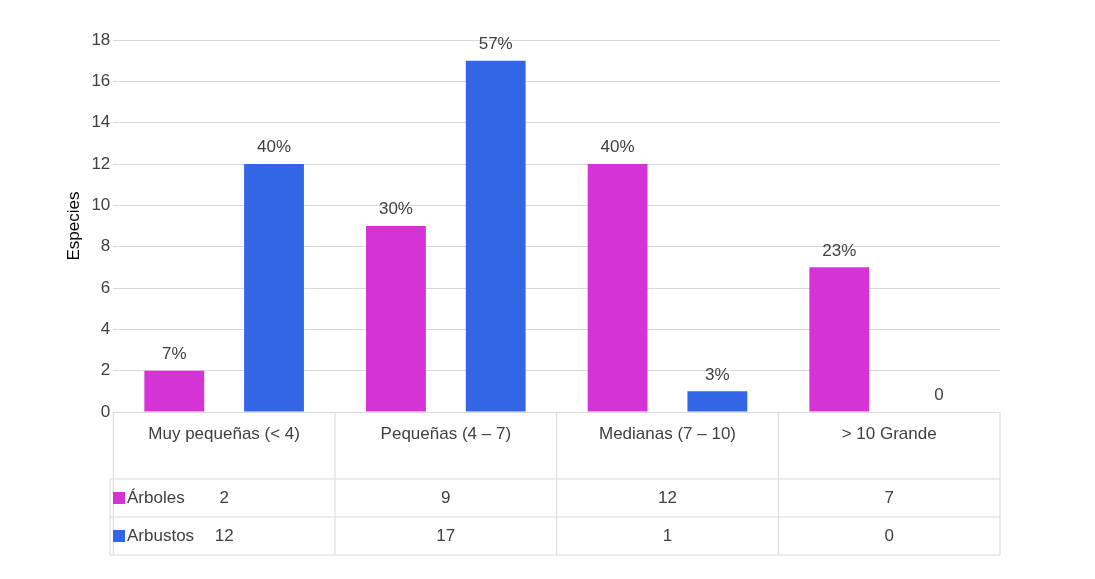 The image size is (1095, 579). Describe the element at coordinates (105, 329) in the screenshot. I see `y-tick-label: 4` at that location.